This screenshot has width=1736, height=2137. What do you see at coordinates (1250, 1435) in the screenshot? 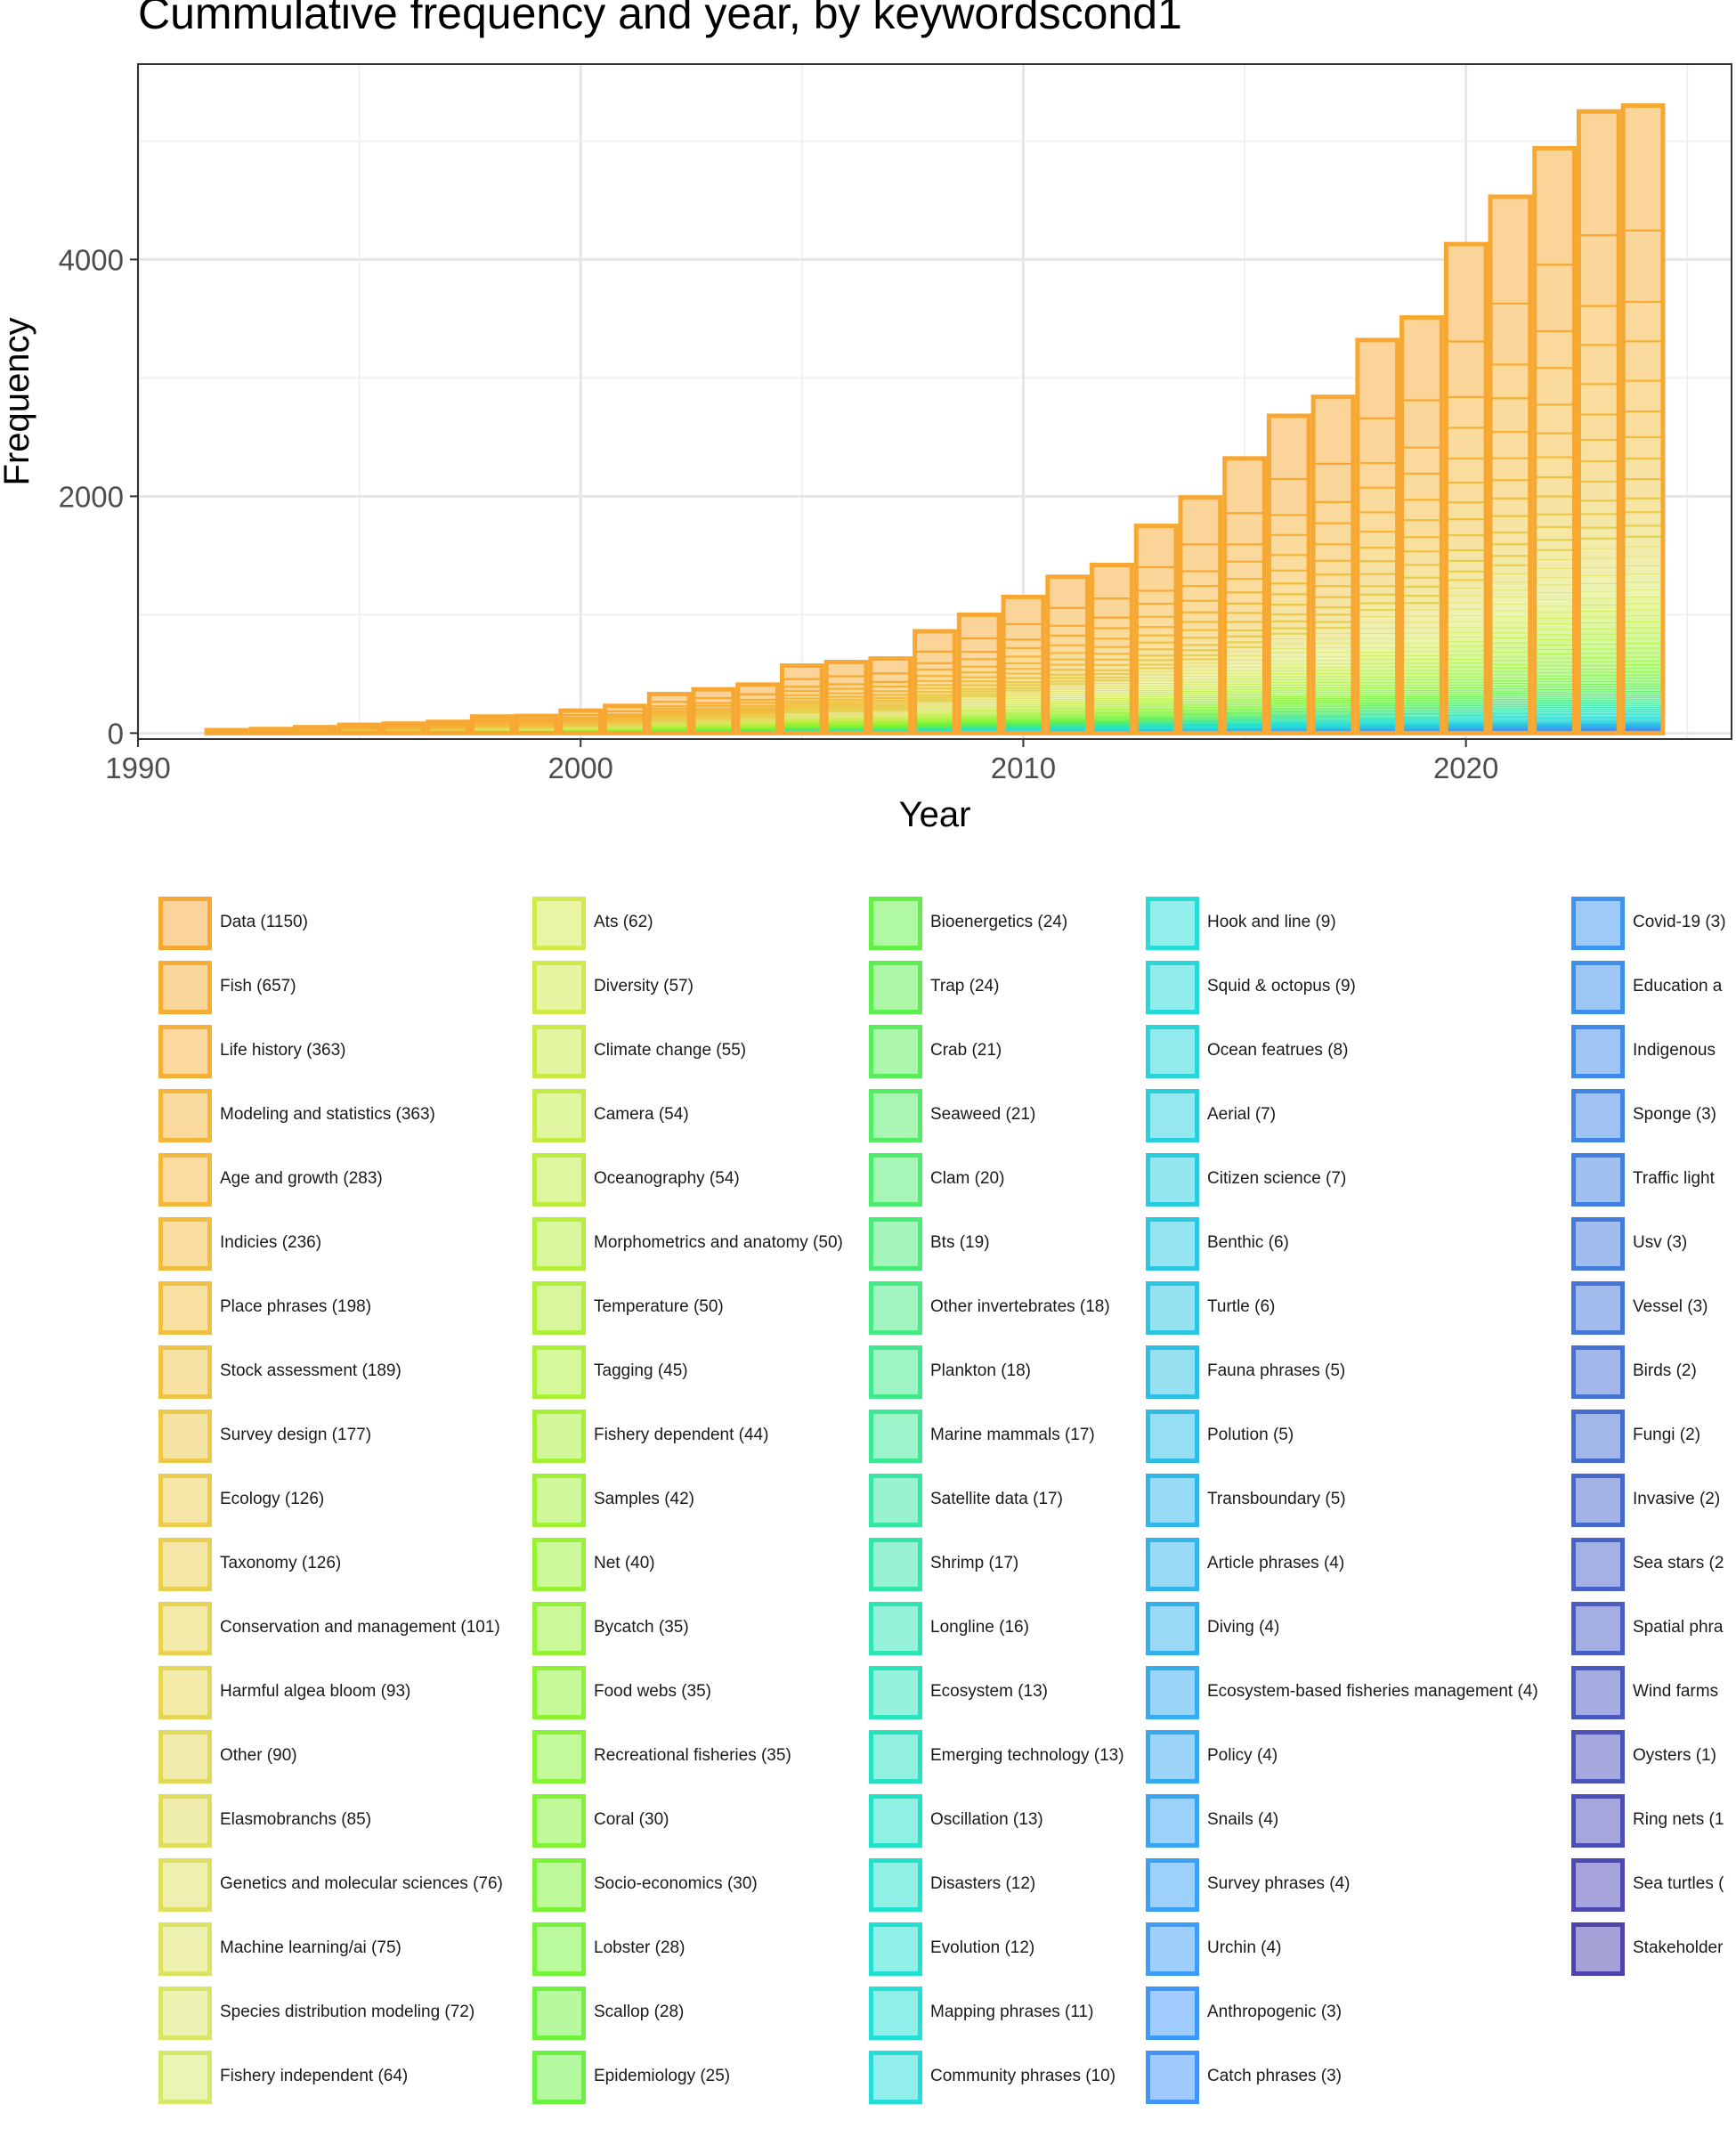
I see `legend-label: Polution (5)` at bounding box center [1250, 1435].